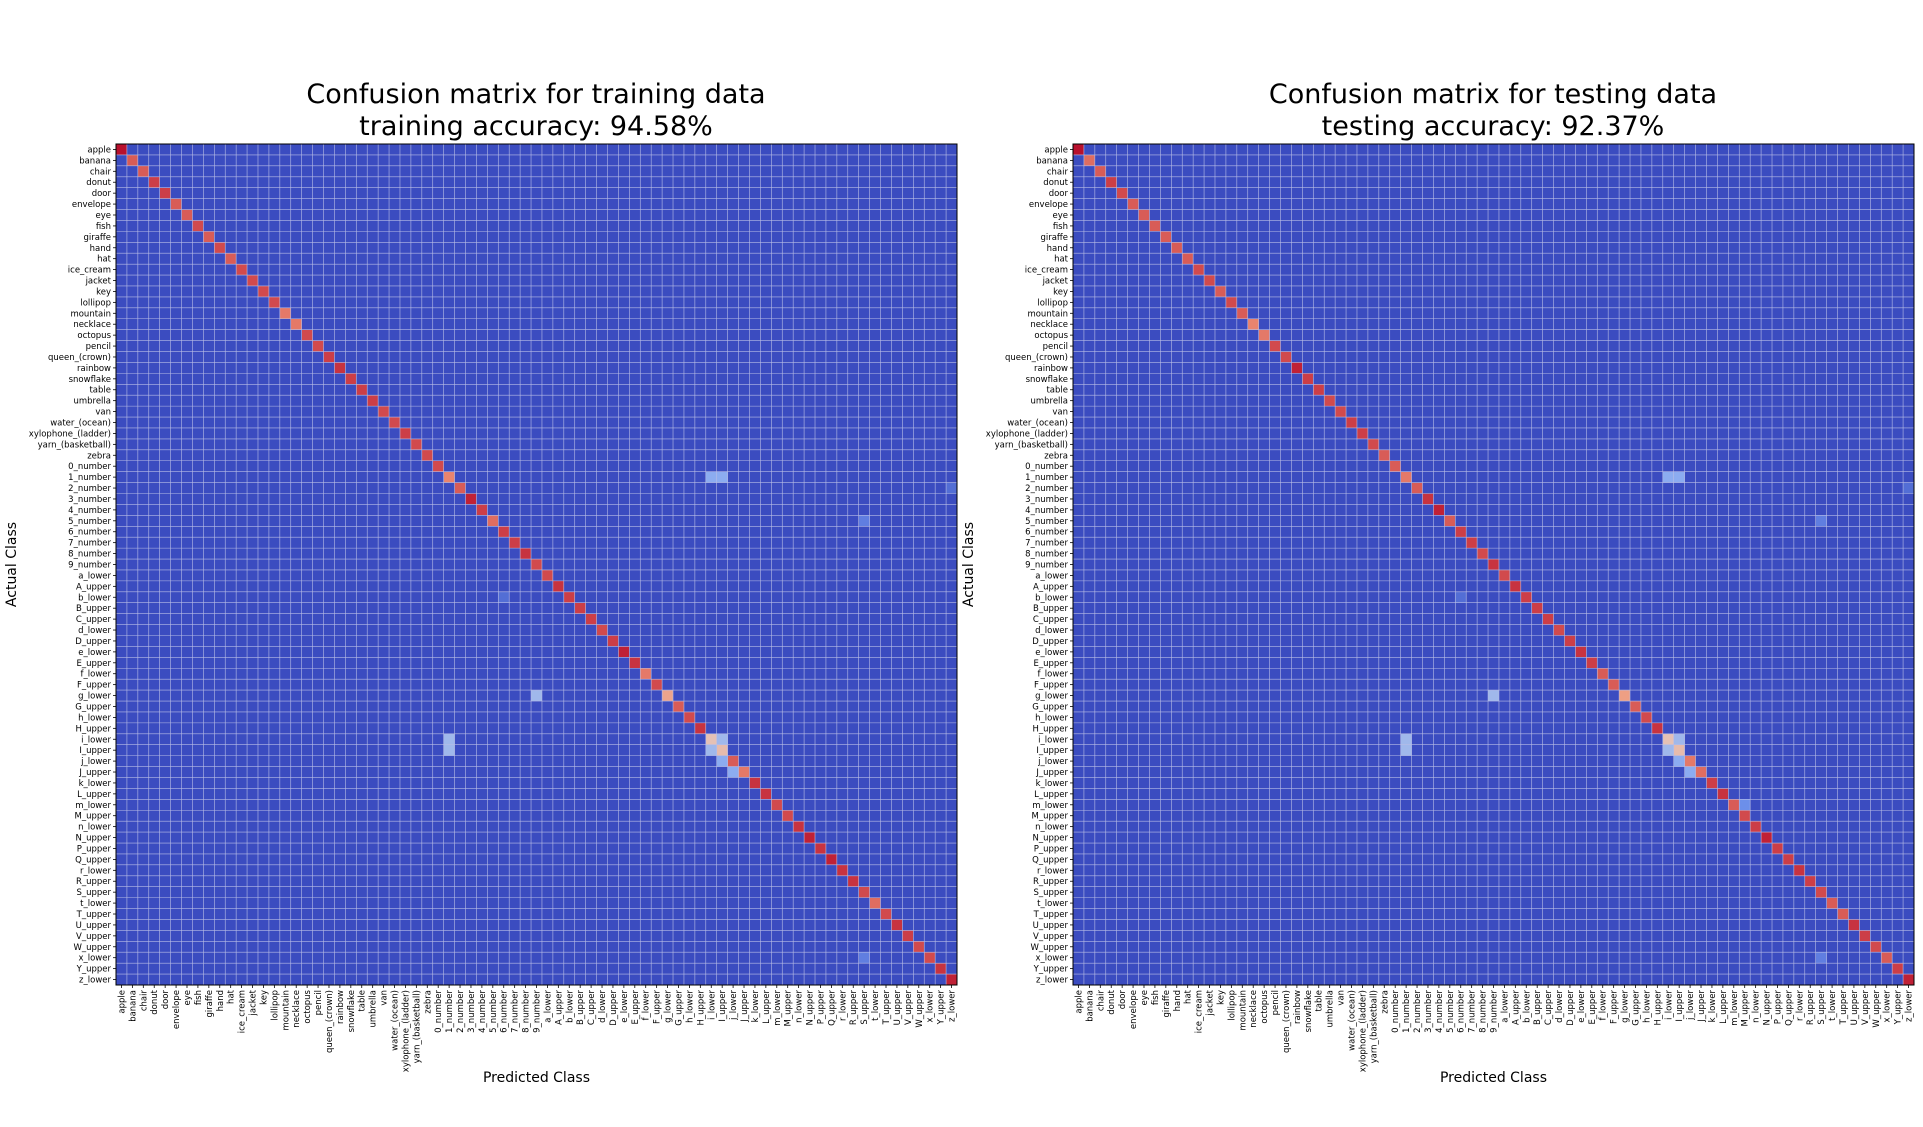 The height and width of the screenshot is (1127, 1923). Describe the element at coordinates (1050, 806) in the screenshot. I see `y-tick-label: m_lower` at that location.